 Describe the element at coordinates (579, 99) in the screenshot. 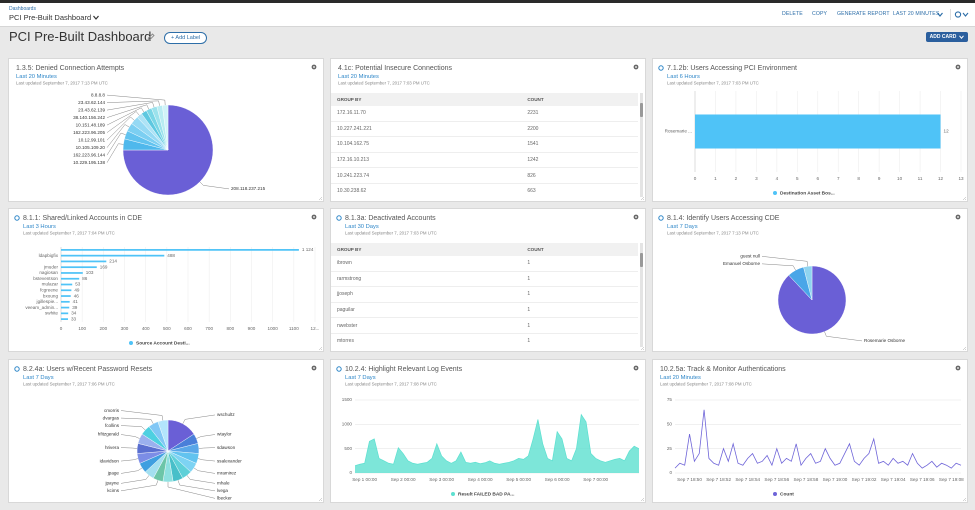

I see `column-header: COUNT` at that location.